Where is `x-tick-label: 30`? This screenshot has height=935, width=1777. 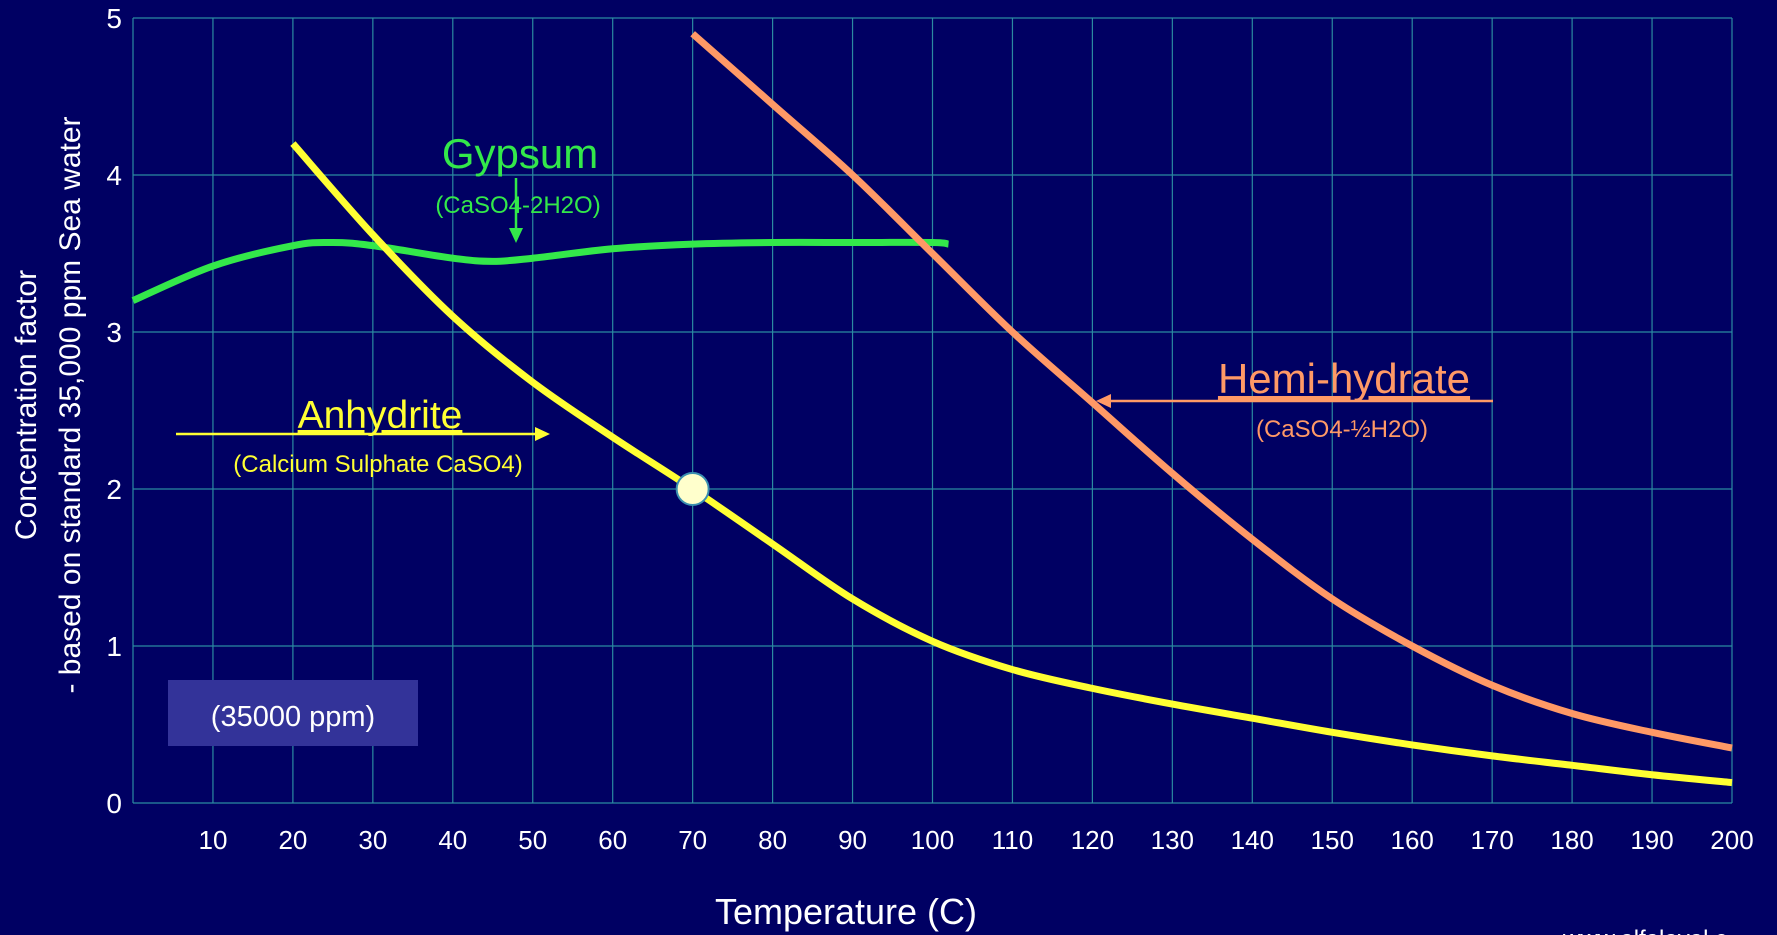
x-tick-label: 30 is located at coordinates (372, 840).